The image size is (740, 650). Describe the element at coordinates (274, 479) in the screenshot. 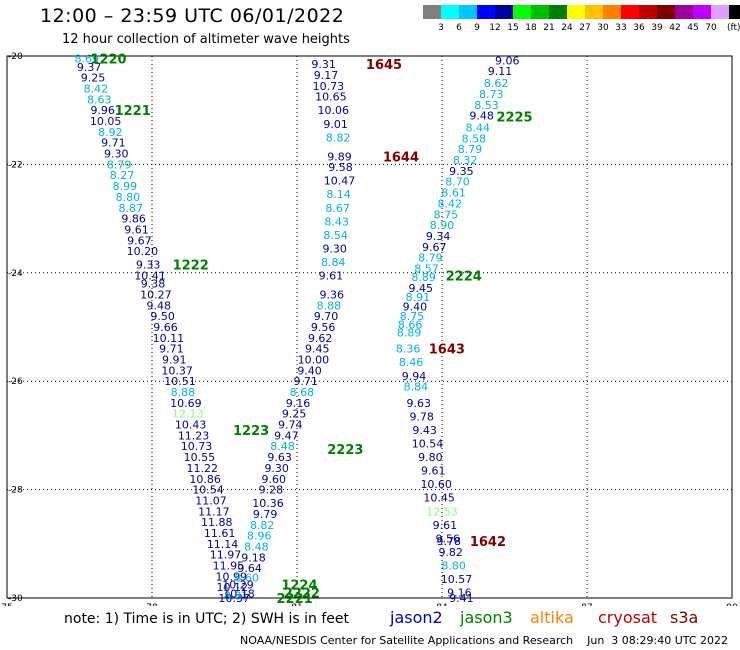

I see `wave-height-label: 9.60` at that location.